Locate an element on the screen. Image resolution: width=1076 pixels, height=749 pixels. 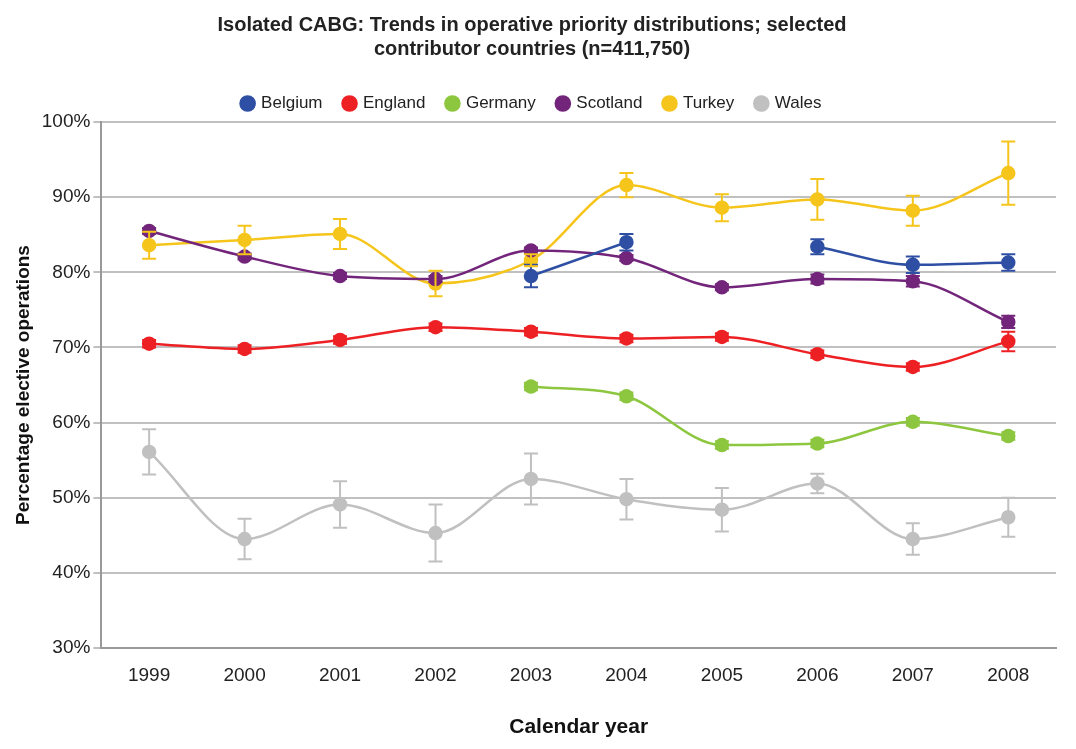
x-tick-label: 2004 is located at coordinates (626, 674).